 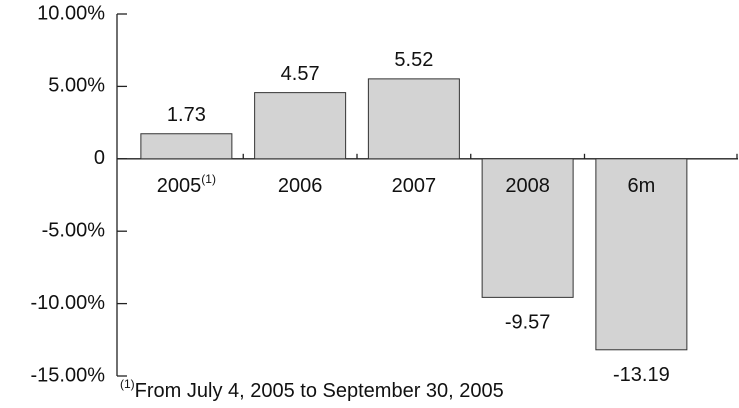 I want to click on footnote-text: From July 4, 2005 to September 30, 2005, so click(x=319, y=391).